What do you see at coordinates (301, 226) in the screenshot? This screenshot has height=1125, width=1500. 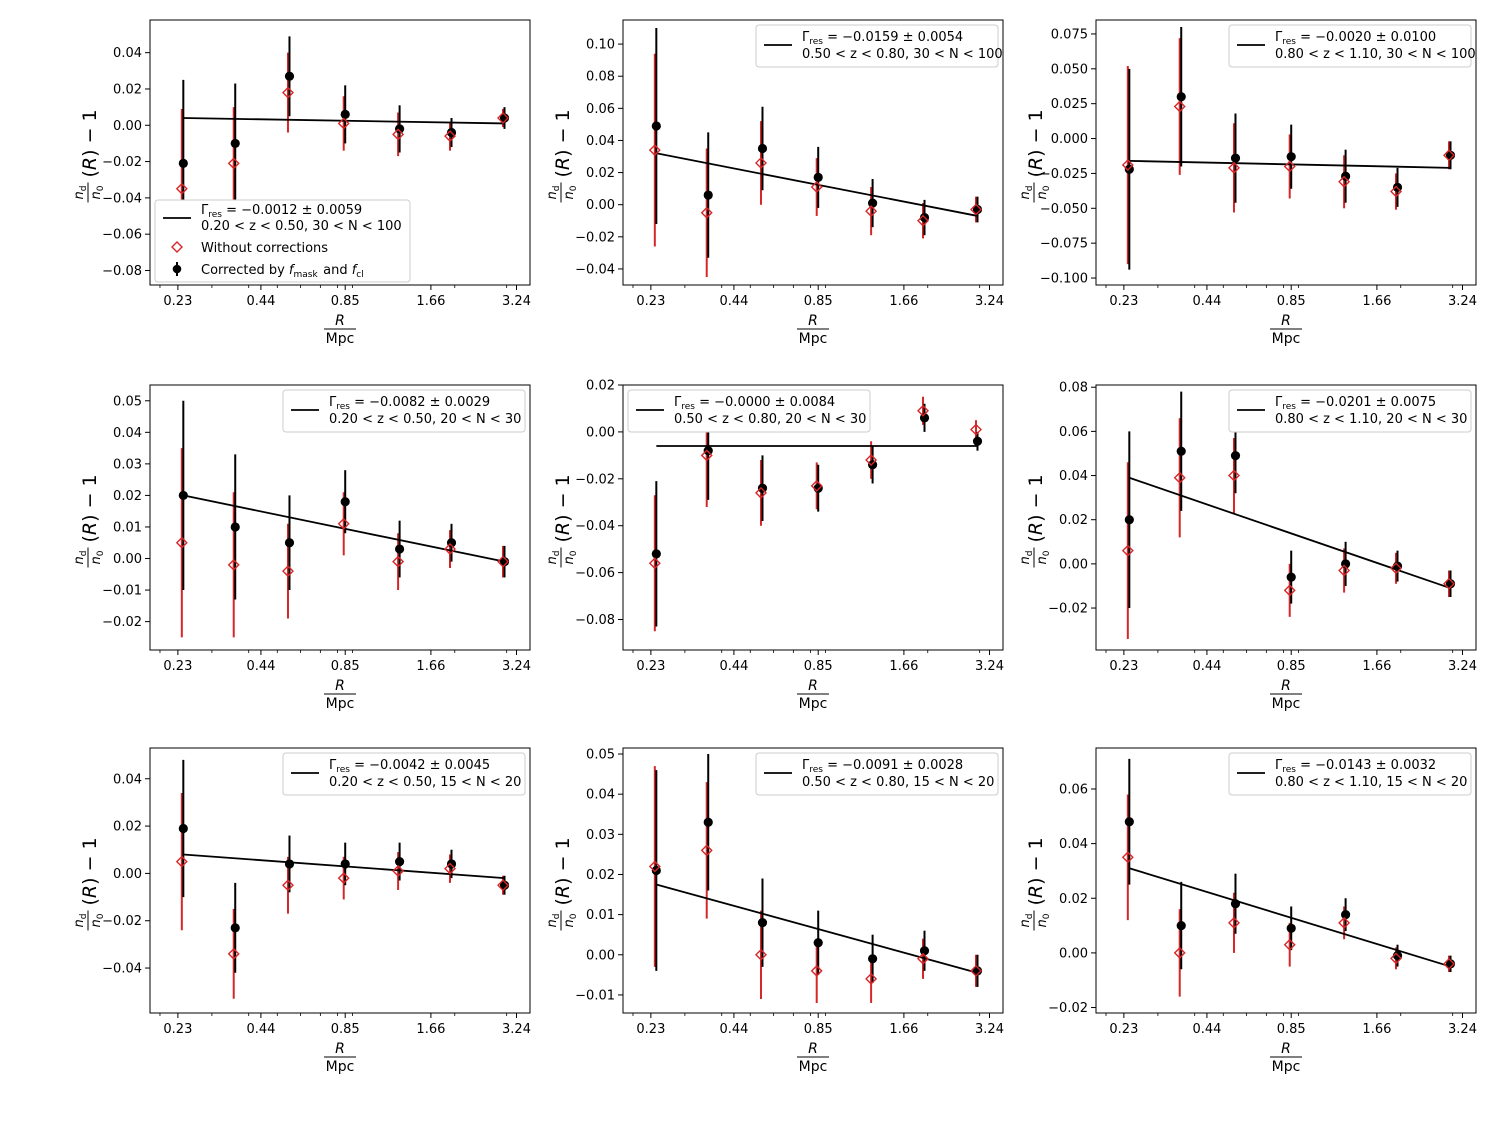 I see `legend-sample-label: 0.20 < z < 0.50, 30 < N < 100` at bounding box center [301, 226].